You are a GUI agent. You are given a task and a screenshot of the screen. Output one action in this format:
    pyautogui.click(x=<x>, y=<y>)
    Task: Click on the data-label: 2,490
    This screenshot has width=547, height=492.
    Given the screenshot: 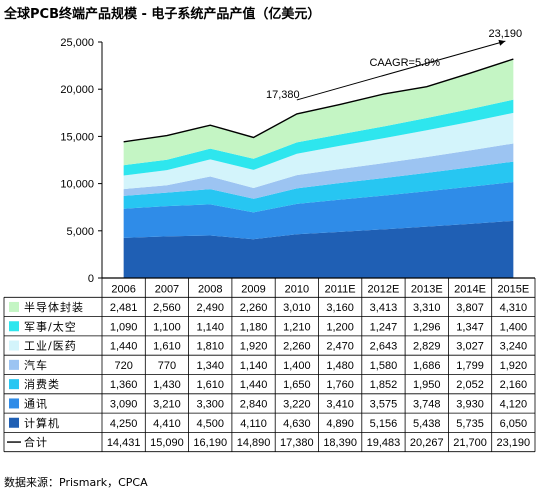 What is the action you would take?
    pyautogui.click(x=210, y=308)
    